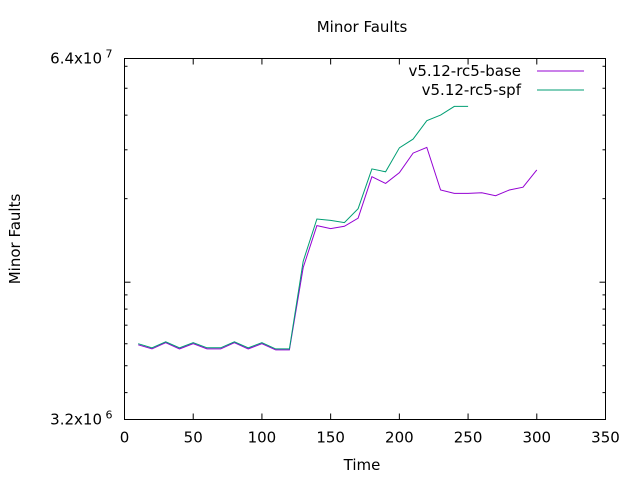 This screenshot has height=480, width=640. Describe the element at coordinates (81, 58) in the screenshot. I see `y-tick-label: 6.4x10 7` at that location.